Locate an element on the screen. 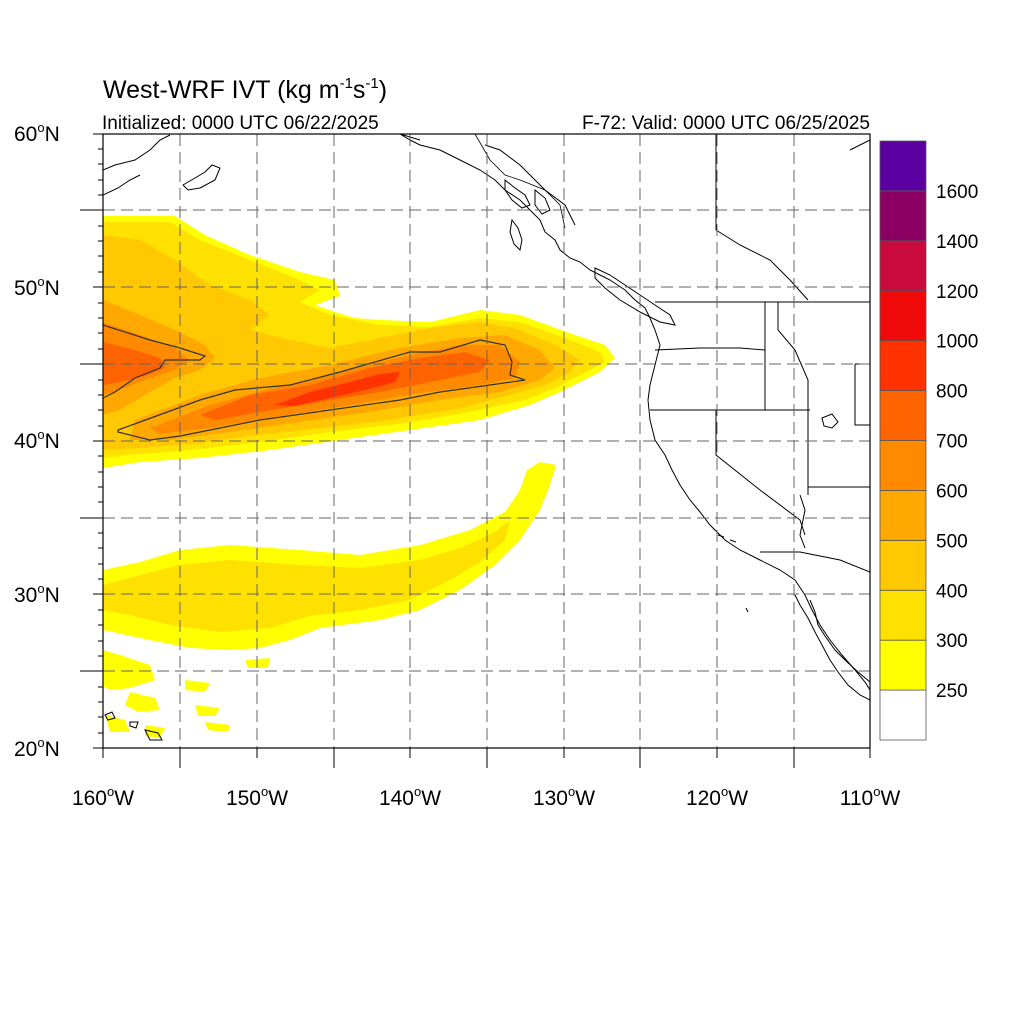 This screenshot has height=1024, width=1024. colorbar-labels: 250 300 400 500 600 700 800 1000 1200 1400 1600 is located at coordinates (957, 442).